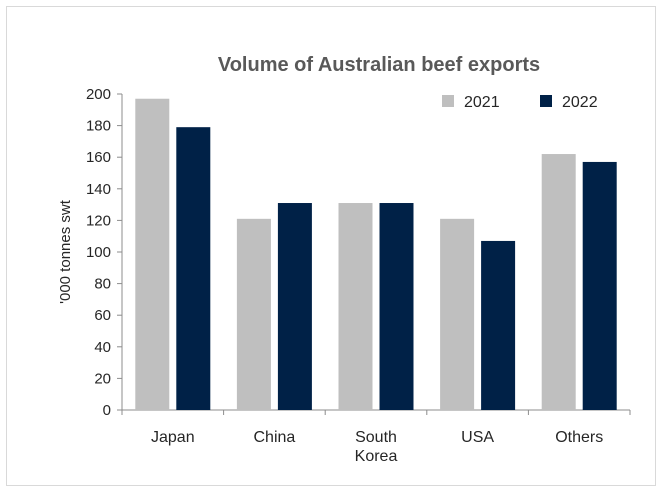 The height and width of the screenshot is (494, 664). I want to click on legend-label: 2022, so click(580, 102).